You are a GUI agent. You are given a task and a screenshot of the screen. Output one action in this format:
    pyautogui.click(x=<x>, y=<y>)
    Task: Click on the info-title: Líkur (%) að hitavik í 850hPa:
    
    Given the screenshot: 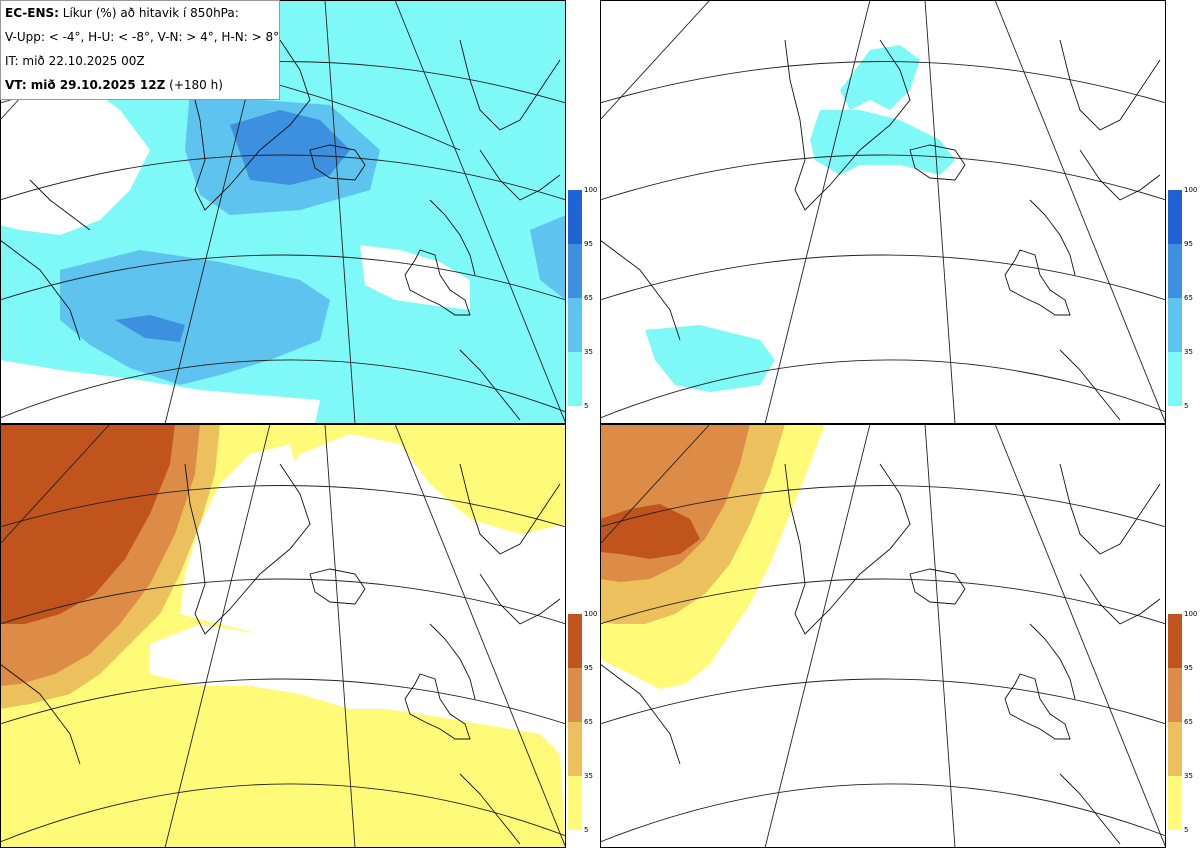 What is the action you would take?
    pyautogui.click(x=150, y=13)
    